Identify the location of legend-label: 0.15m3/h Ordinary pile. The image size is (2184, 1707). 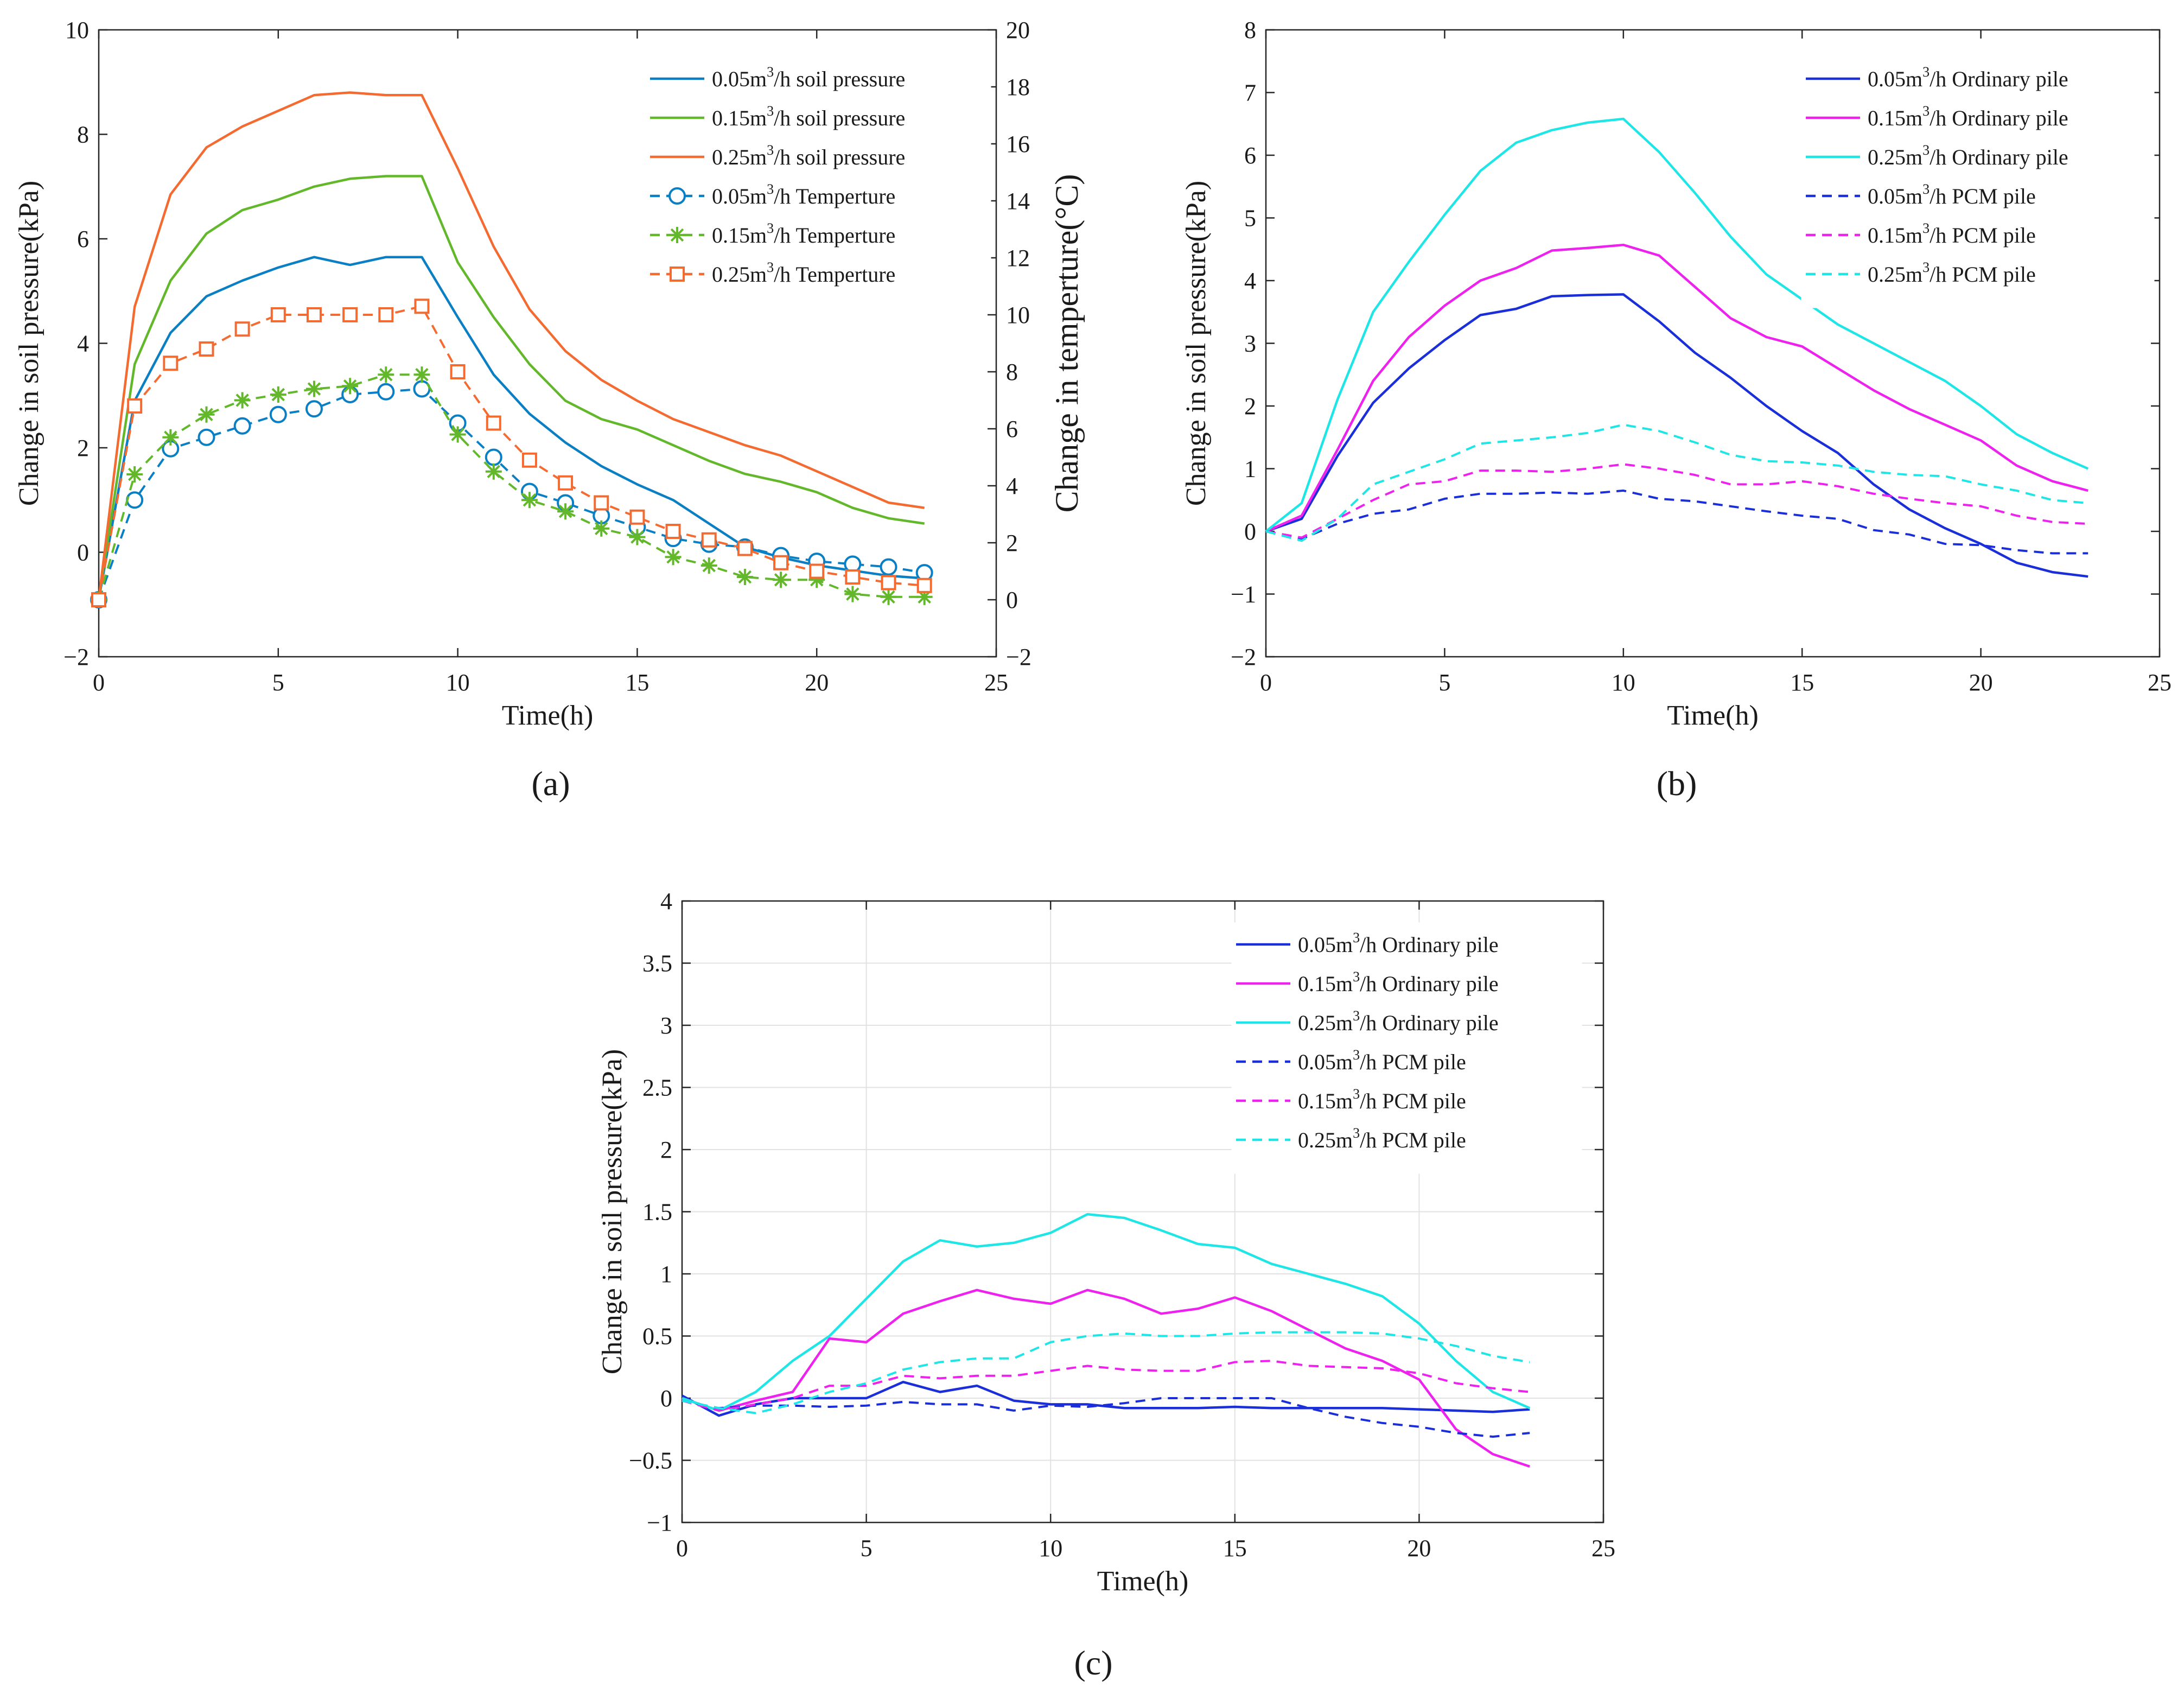
(1398, 982).